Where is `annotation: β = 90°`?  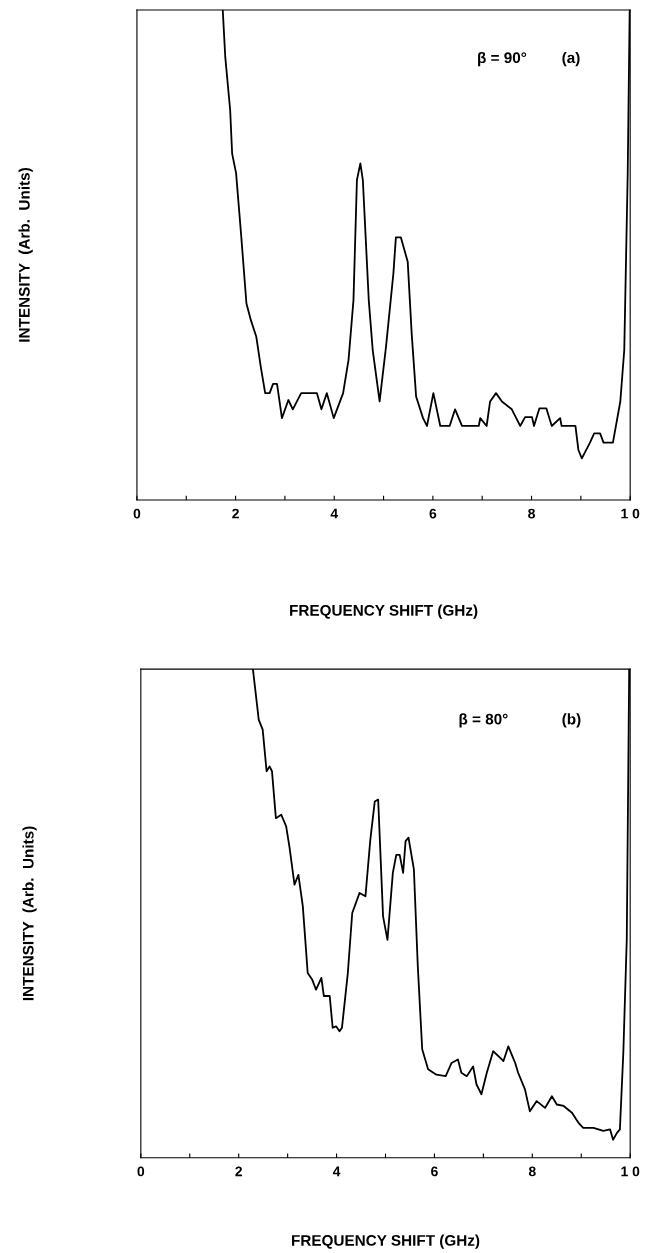
annotation: β = 90° is located at coordinates (502, 59).